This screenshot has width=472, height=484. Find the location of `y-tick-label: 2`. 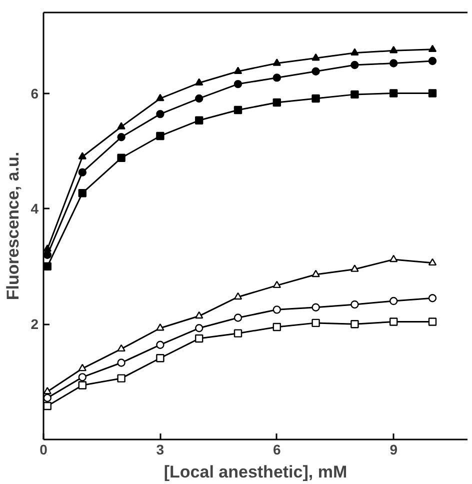

y-tick-label: 2 is located at coordinates (34, 324).